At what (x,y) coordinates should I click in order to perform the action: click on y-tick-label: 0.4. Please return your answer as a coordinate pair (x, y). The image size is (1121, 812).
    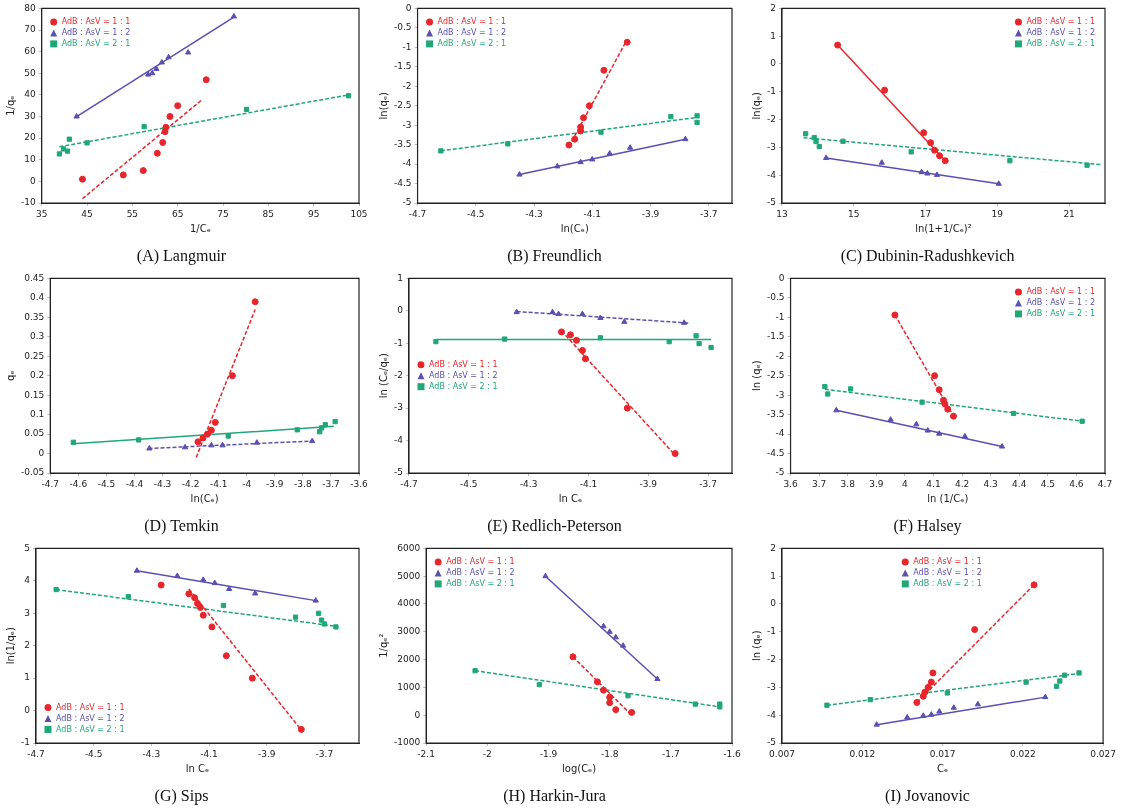
    Looking at the image, I should click on (37, 297).